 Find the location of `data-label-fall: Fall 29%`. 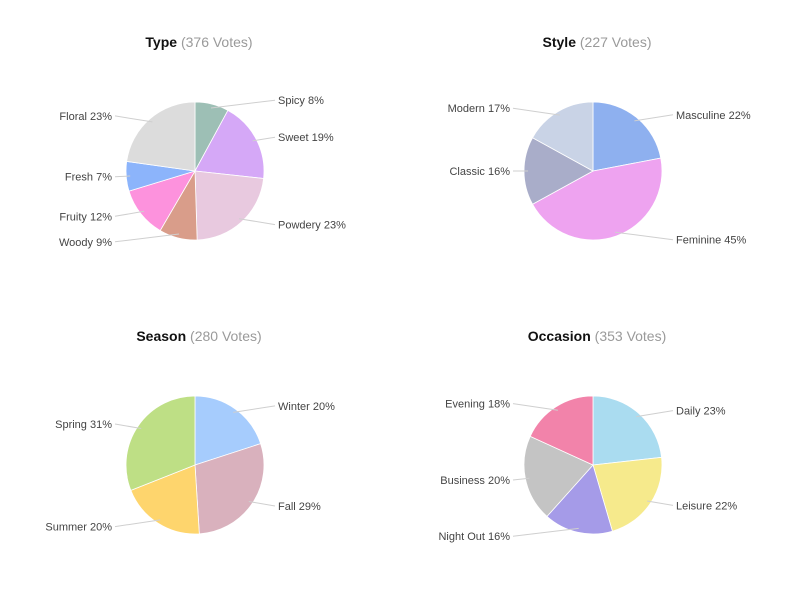

data-label-fall: Fall 29% is located at coordinates (299, 507).